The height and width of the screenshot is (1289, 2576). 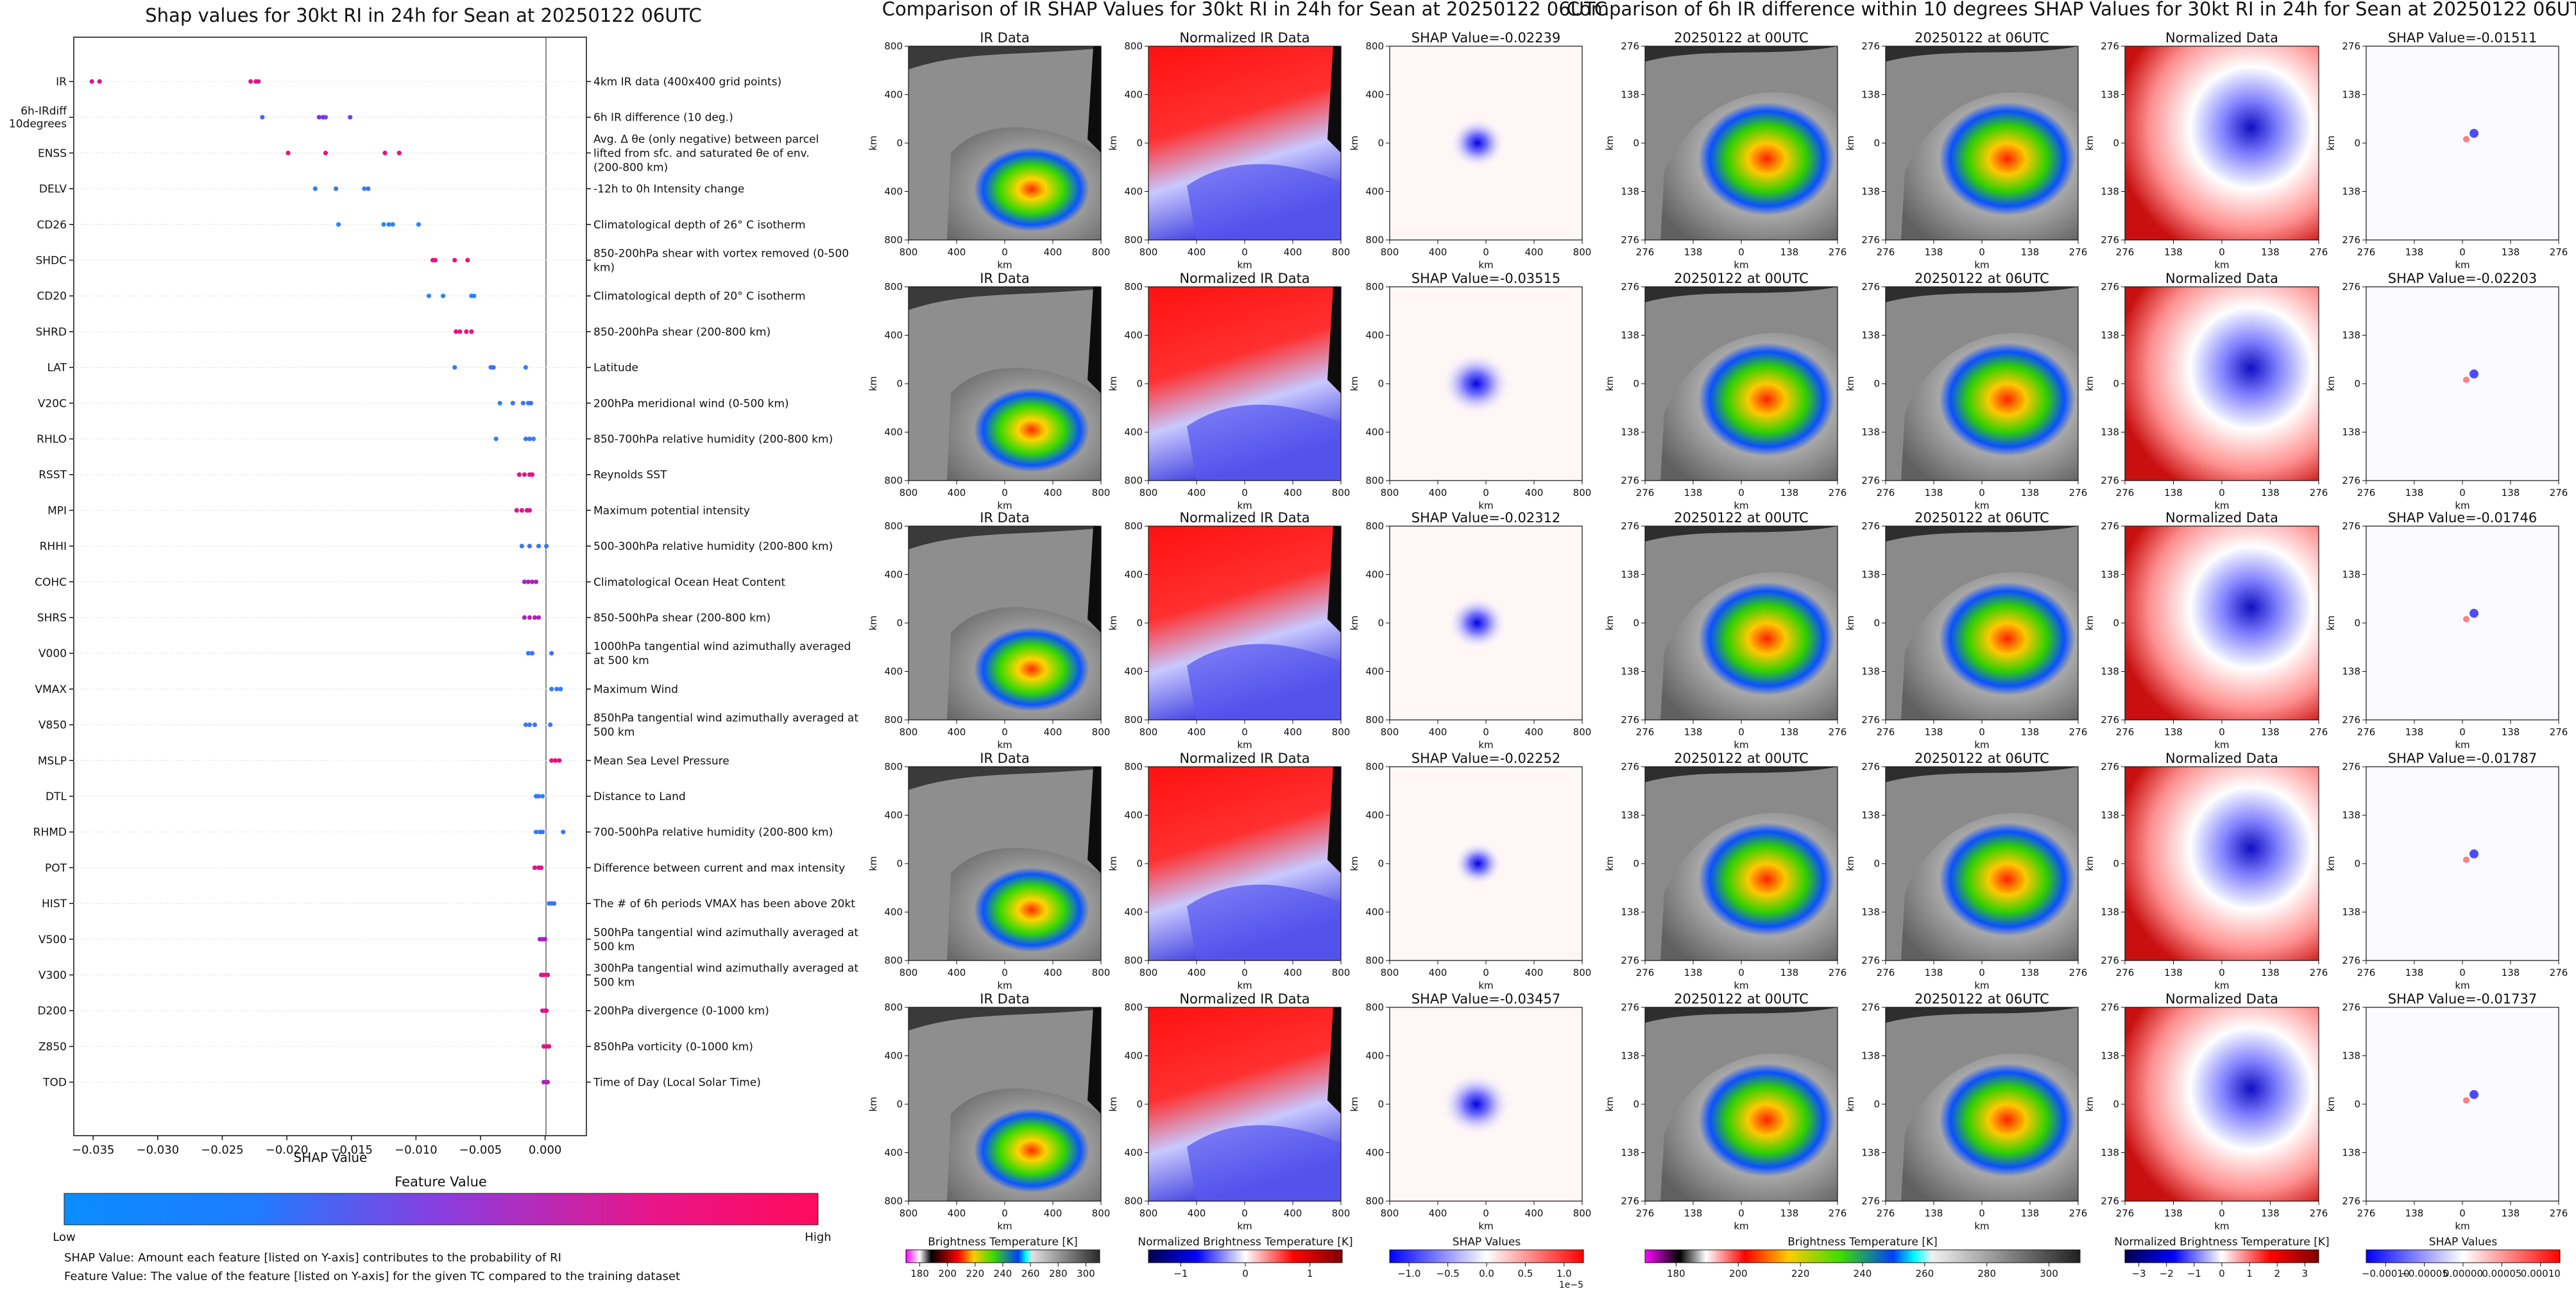 I want to click on diff-shap-spot-positive, so click(x=2466, y=618).